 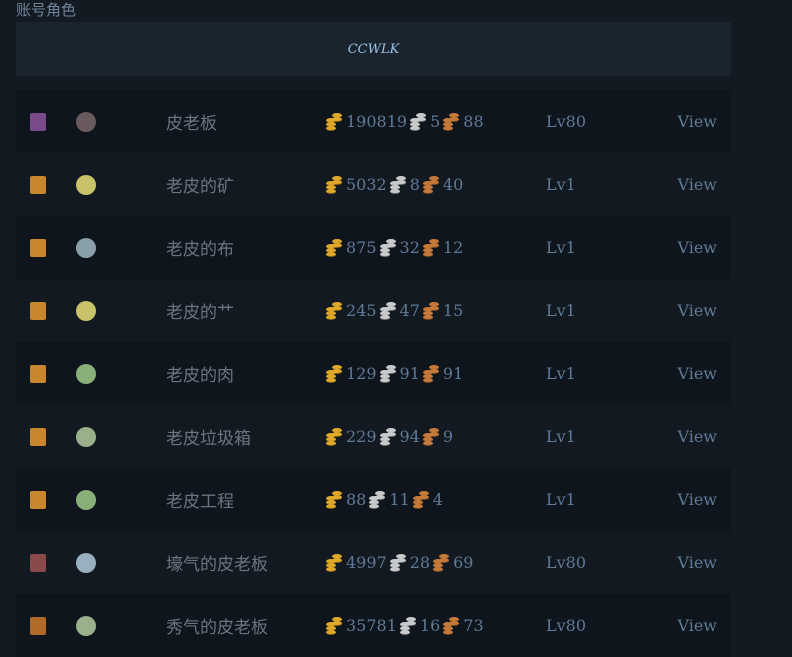 What do you see at coordinates (406, 121) in the screenshot?
I see `character-money: 190819 5 88` at bounding box center [406, 121].